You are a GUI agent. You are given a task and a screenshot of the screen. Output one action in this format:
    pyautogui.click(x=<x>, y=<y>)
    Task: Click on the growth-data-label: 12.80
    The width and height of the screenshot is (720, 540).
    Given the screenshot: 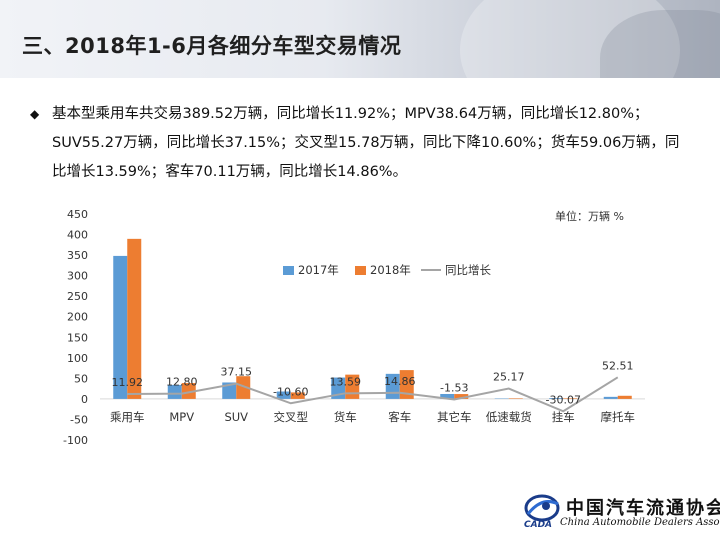 What is the action you would take?
    pyautogui.click(x=182, y=382)
    